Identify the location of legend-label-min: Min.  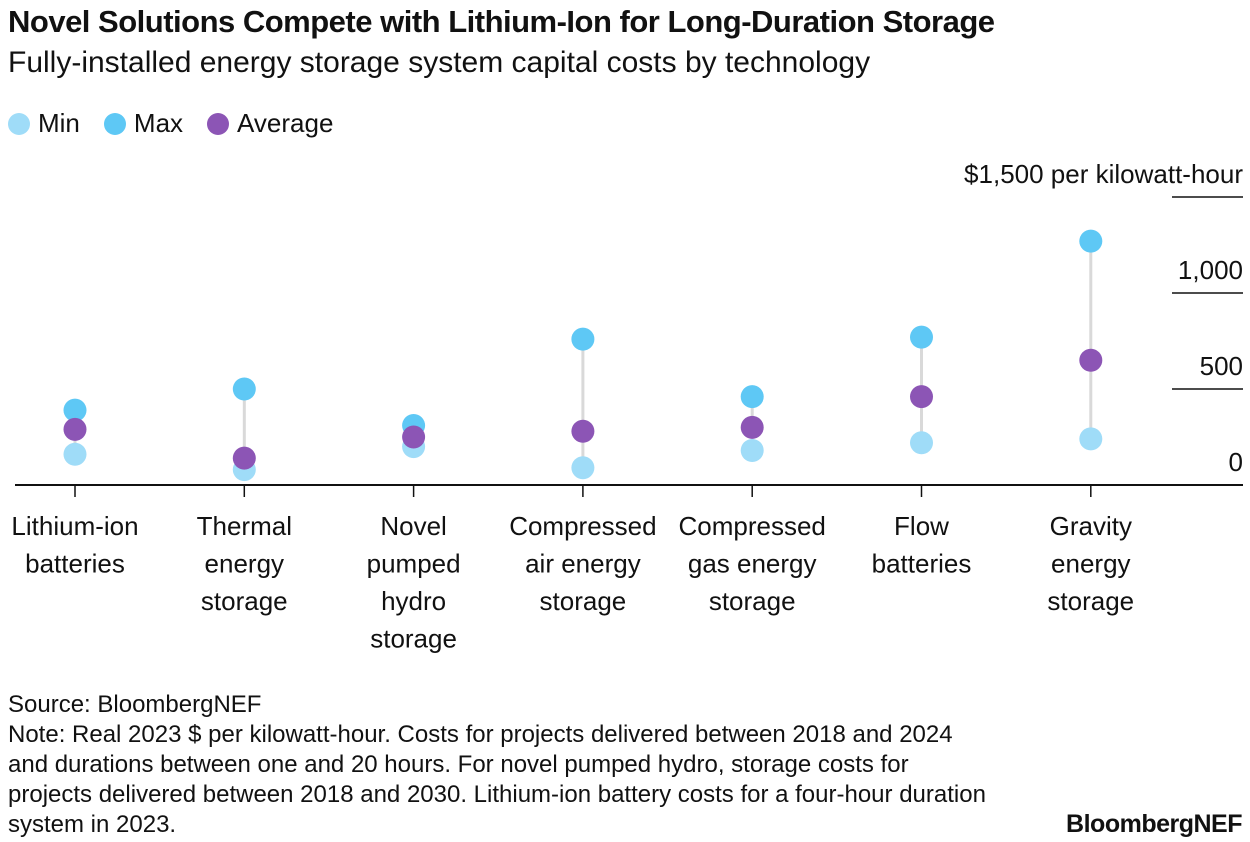
(59, 123).